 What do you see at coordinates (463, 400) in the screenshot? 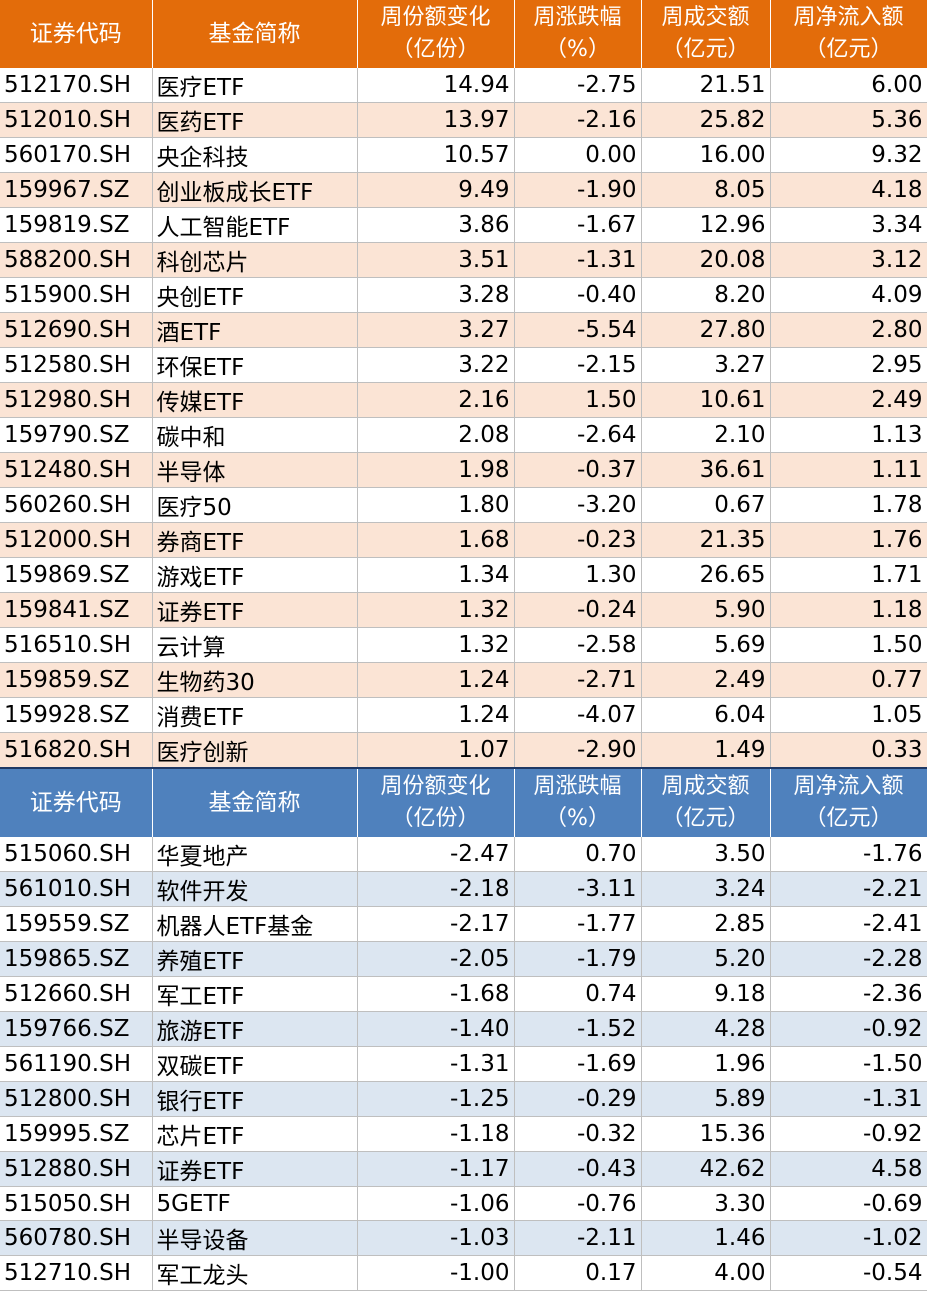
I see `table-row: 512980.SH 传媒ETF 2.16 1.50 10.61 2.49` at bounding box center [463, 400].